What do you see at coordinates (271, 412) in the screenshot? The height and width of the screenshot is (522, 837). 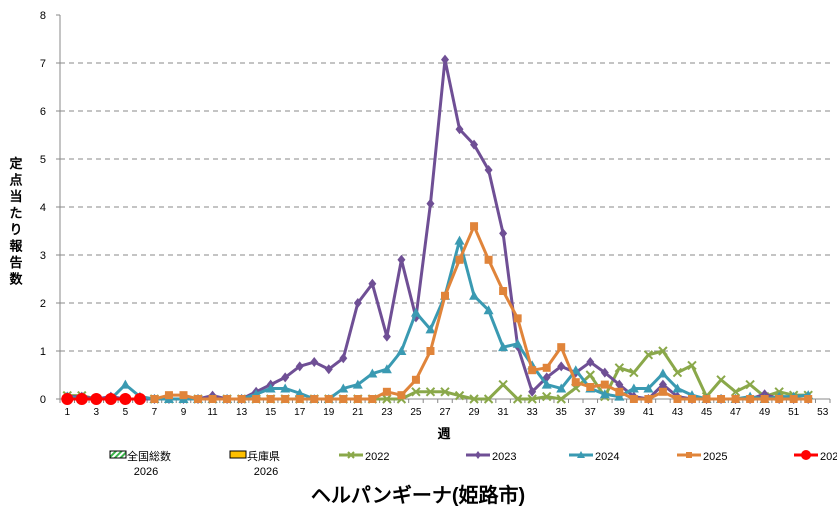 I see `x-tick-label: 15` at bounding box center [271, 412].